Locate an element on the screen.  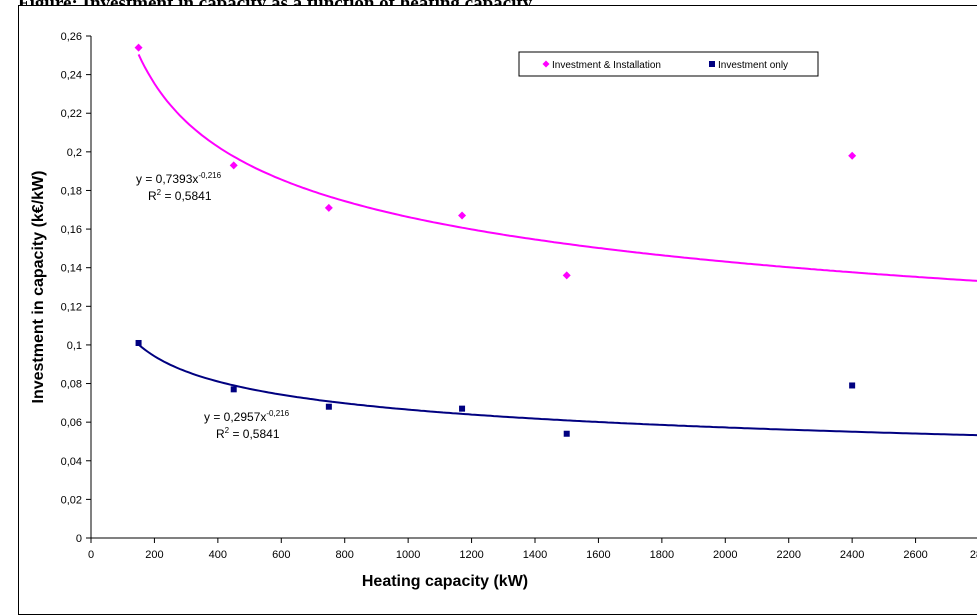
legend-box is located at coordinates (668, 64).